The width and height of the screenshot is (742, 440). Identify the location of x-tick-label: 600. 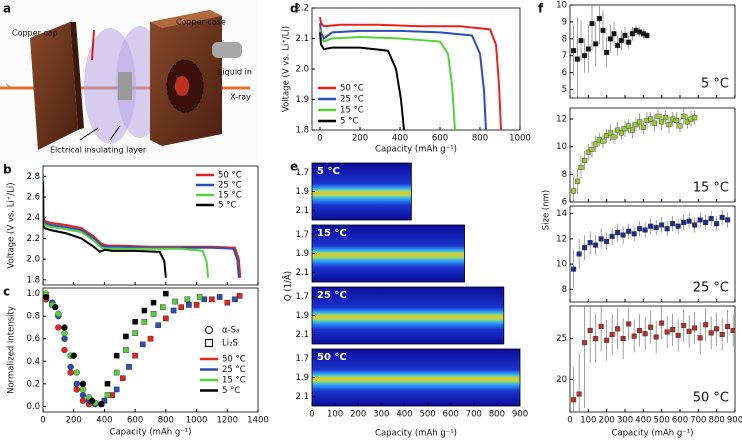
(135, 421).